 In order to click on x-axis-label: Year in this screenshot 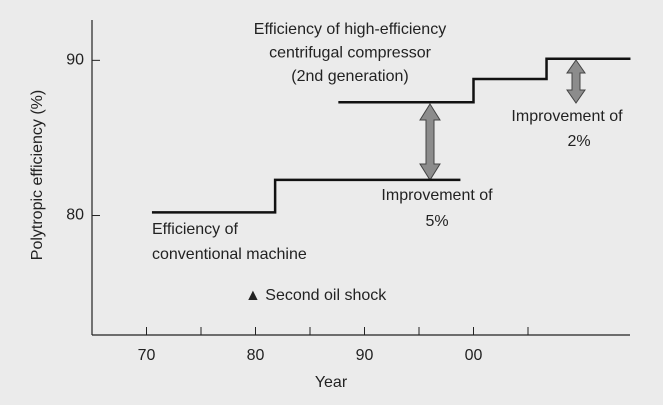, I will do `click(331, 382)`.